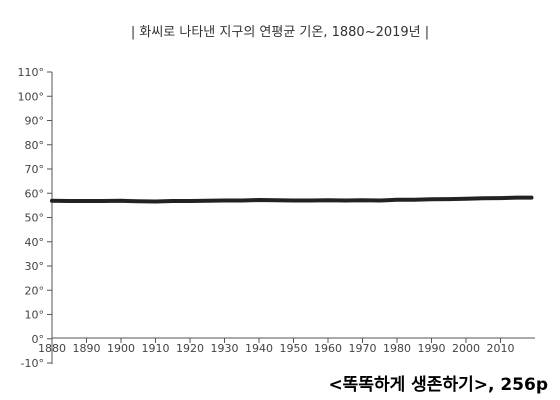  What do you see at coordinates (438, 385) in the screenshot?
I see `source-caption: <똑똑하게 생존하기>, 256p` at bounding box center [438, 385].